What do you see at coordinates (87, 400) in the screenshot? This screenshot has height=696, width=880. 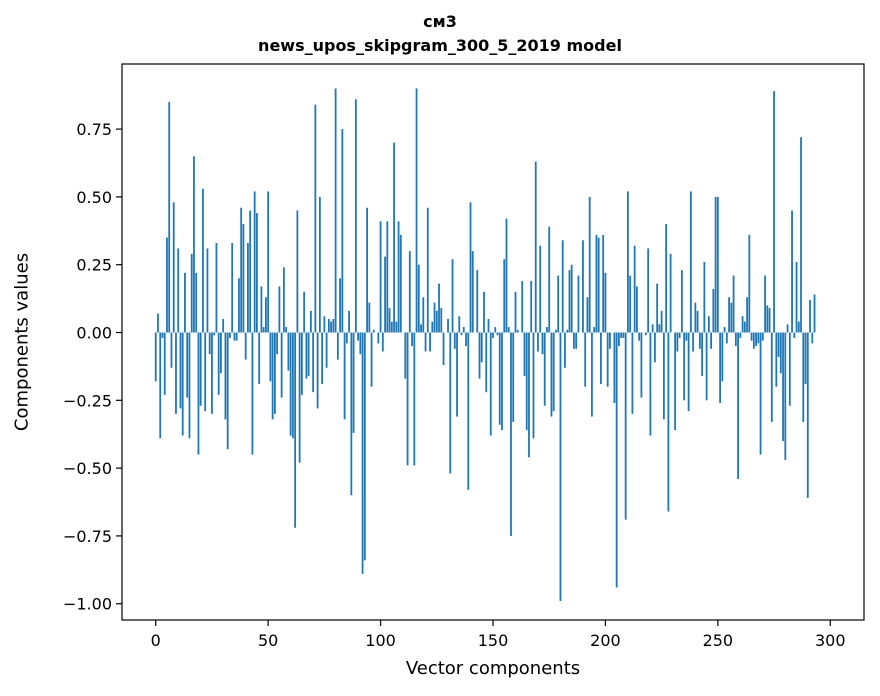 I see `y-tick-label: −0.25` at bounding box center [87, 400].